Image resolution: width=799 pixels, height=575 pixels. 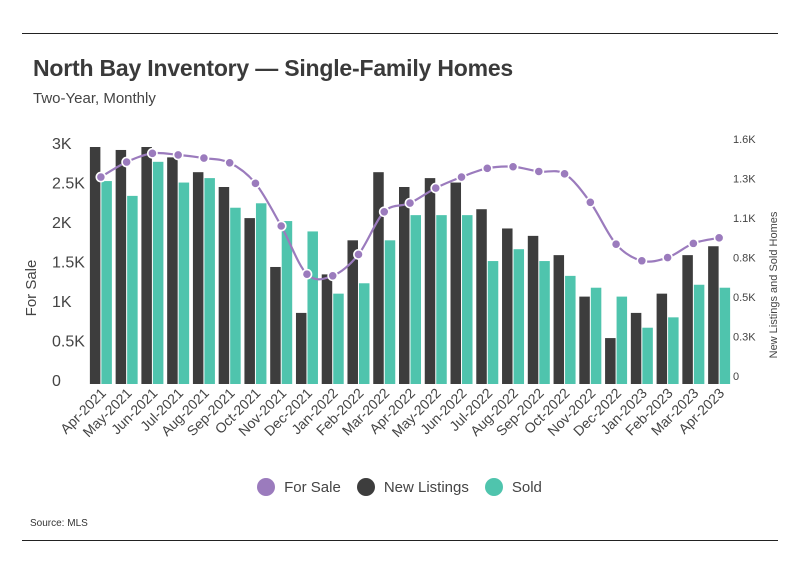 What do you see at coordinates (62, 223) in the screenshot?
I see `y-tick-label: 2K` at bounding box center [62, 223].